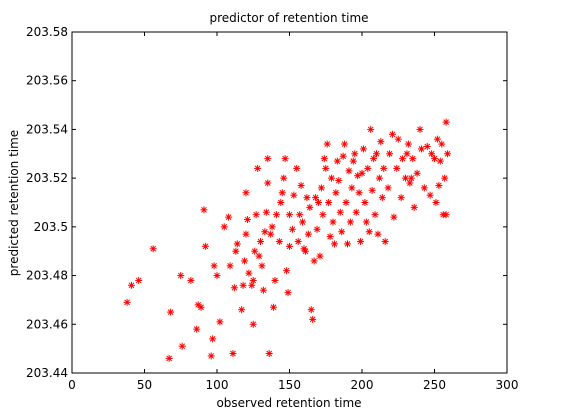 The height and width of the screenshot is (420, 561). Describe the element at coordinates (47, 129) in the screenshot. I see `y-tick-label: 203.54` at that location.